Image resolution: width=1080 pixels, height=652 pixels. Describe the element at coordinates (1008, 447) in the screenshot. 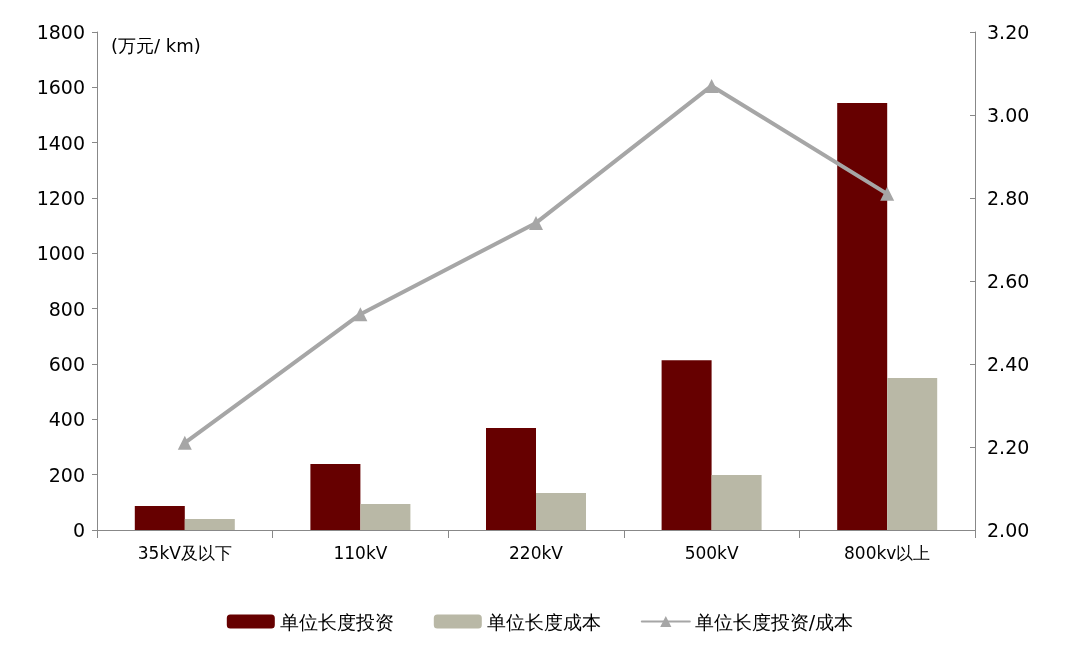

I see `y2-tick-label: 2.20` at that location.